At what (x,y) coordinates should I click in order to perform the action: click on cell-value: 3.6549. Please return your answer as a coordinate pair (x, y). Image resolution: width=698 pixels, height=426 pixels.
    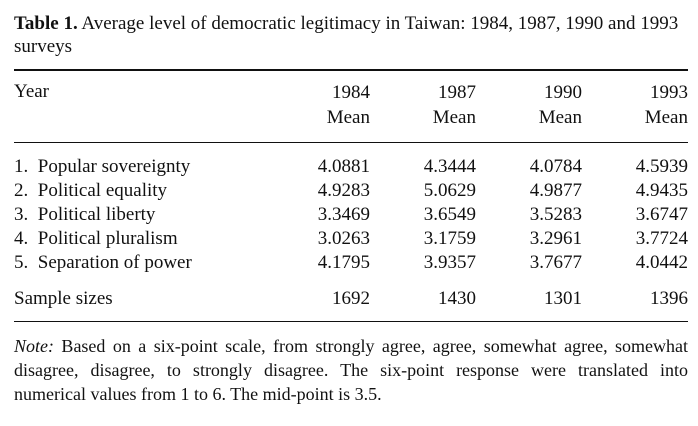
    Looking at the image, I should click on (449, 214).